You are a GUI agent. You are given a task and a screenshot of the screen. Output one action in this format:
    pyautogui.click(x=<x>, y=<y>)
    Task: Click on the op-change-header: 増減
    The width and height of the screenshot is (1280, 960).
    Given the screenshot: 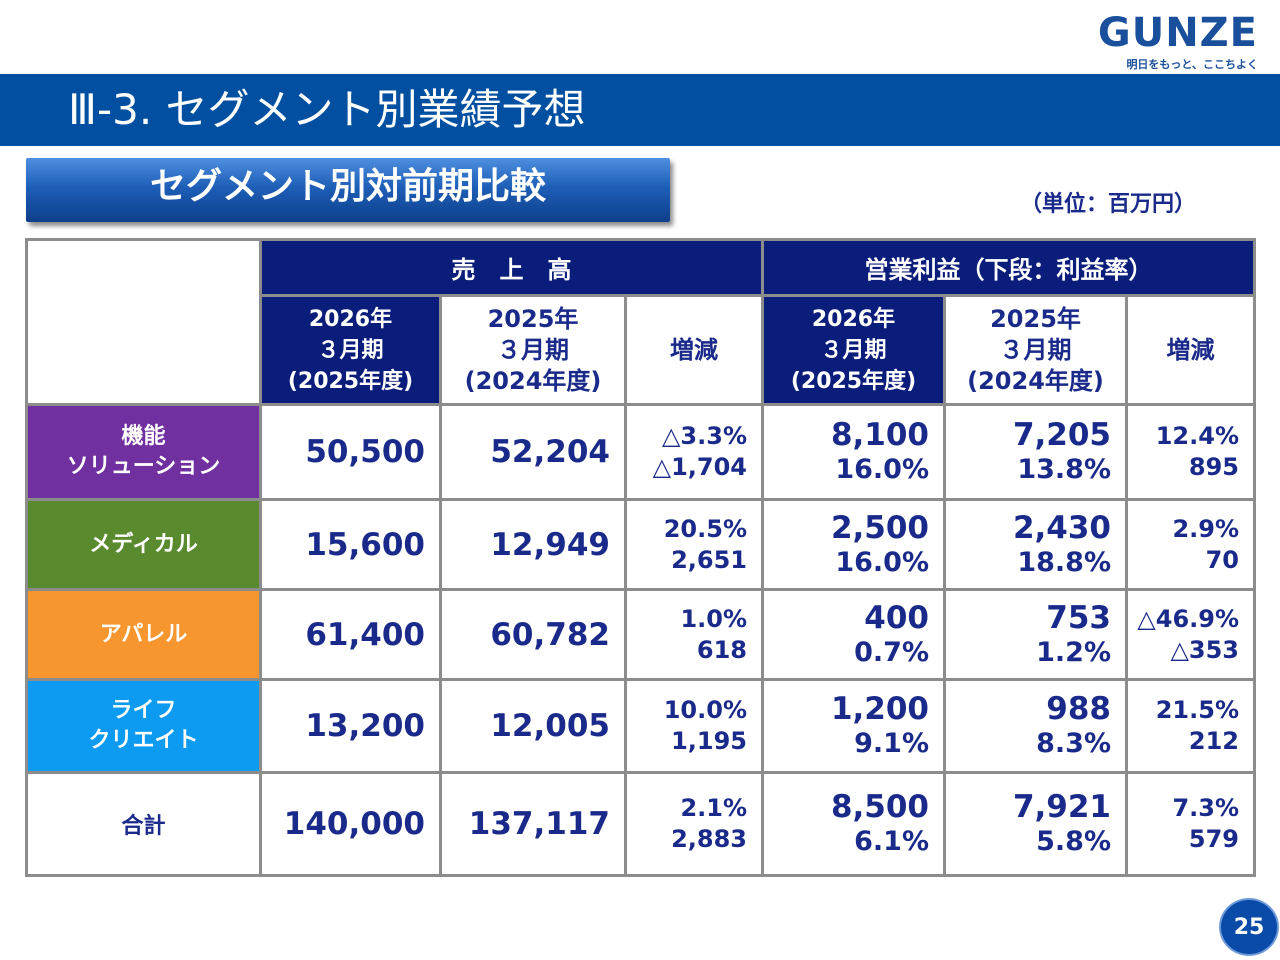 What is the action you would take?
    pyautogui.click(x=1190, y=350)
    